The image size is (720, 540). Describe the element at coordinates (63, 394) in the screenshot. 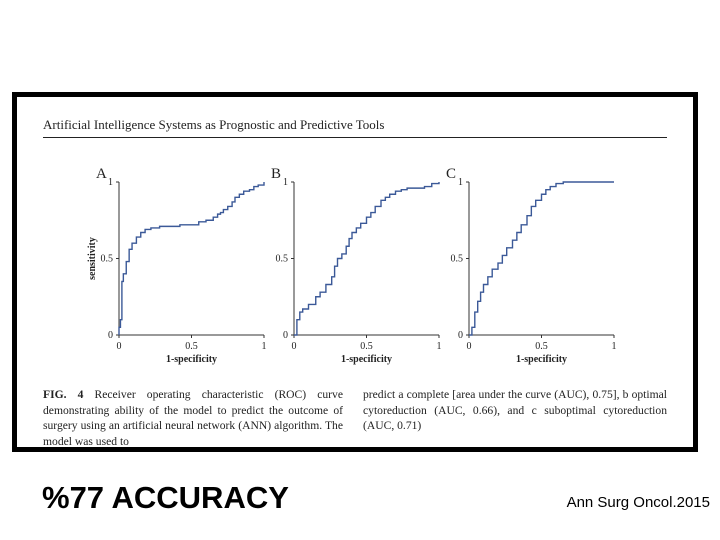

I see `figure-caption-label: FIG. 4` at that location.